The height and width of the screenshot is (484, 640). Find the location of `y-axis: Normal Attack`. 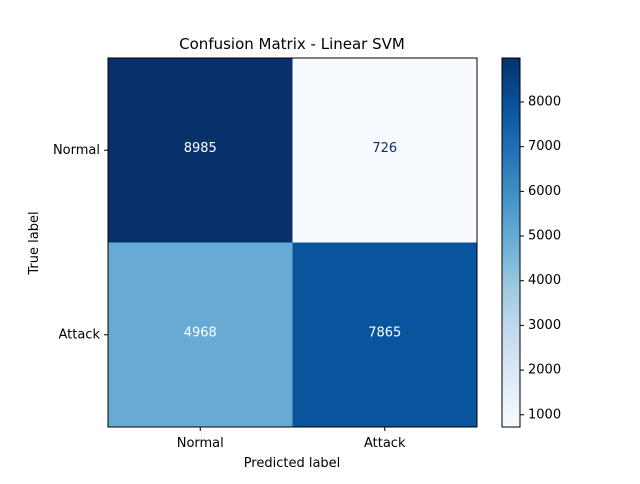

y-axis: Normal Attack is located at coordinates (80, 242).